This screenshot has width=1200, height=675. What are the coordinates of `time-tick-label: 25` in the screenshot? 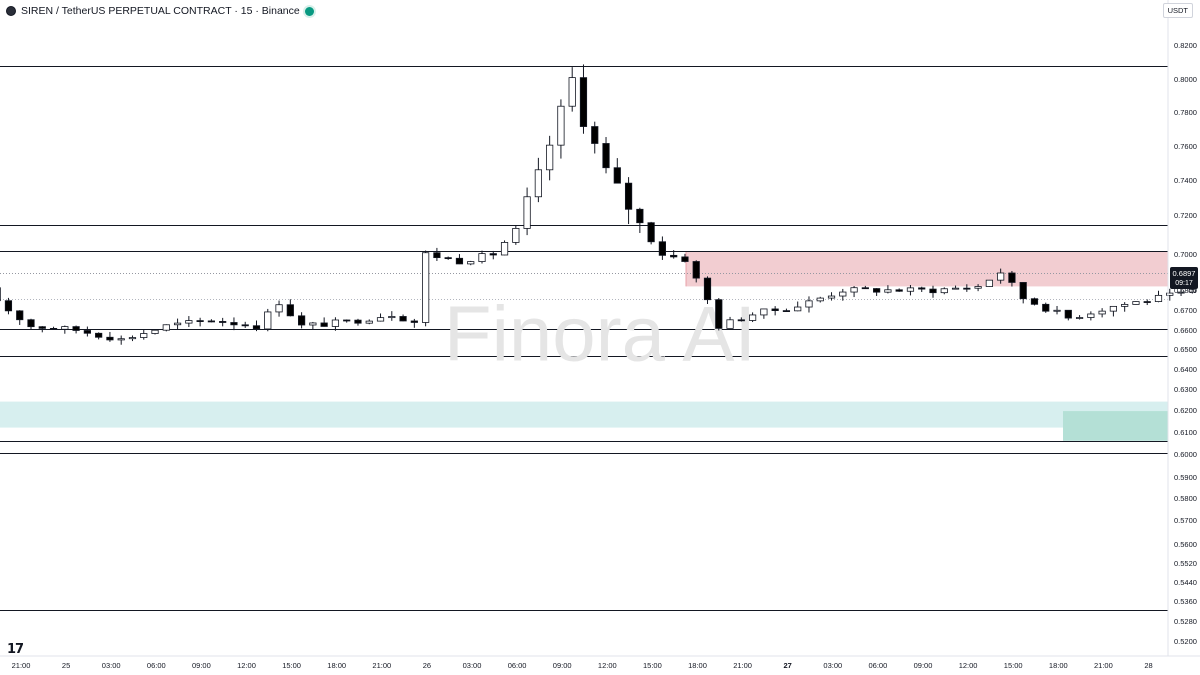 It's located at (66, 665).